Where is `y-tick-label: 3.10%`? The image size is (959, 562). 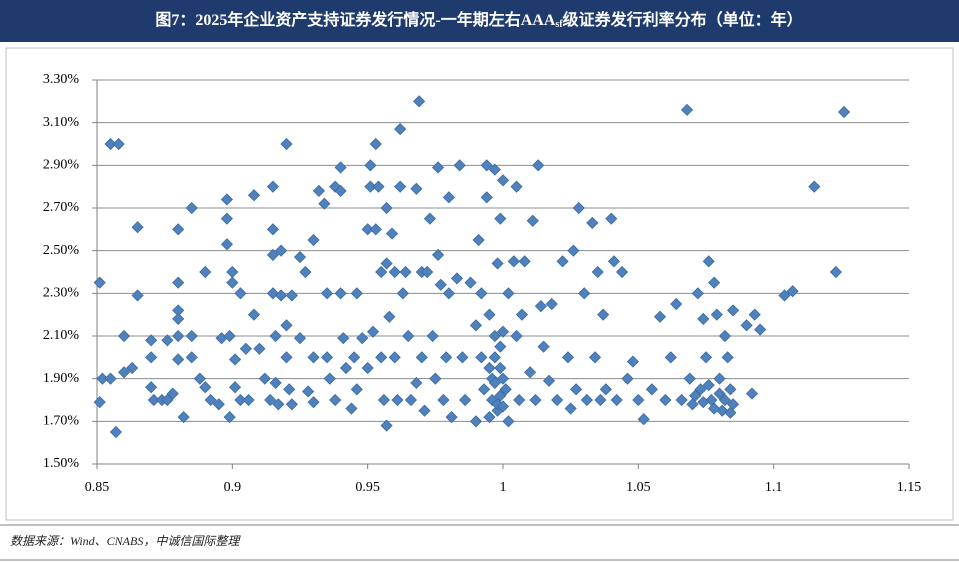 y-tick-label: 3.10% is located at coordinates (61, 122).